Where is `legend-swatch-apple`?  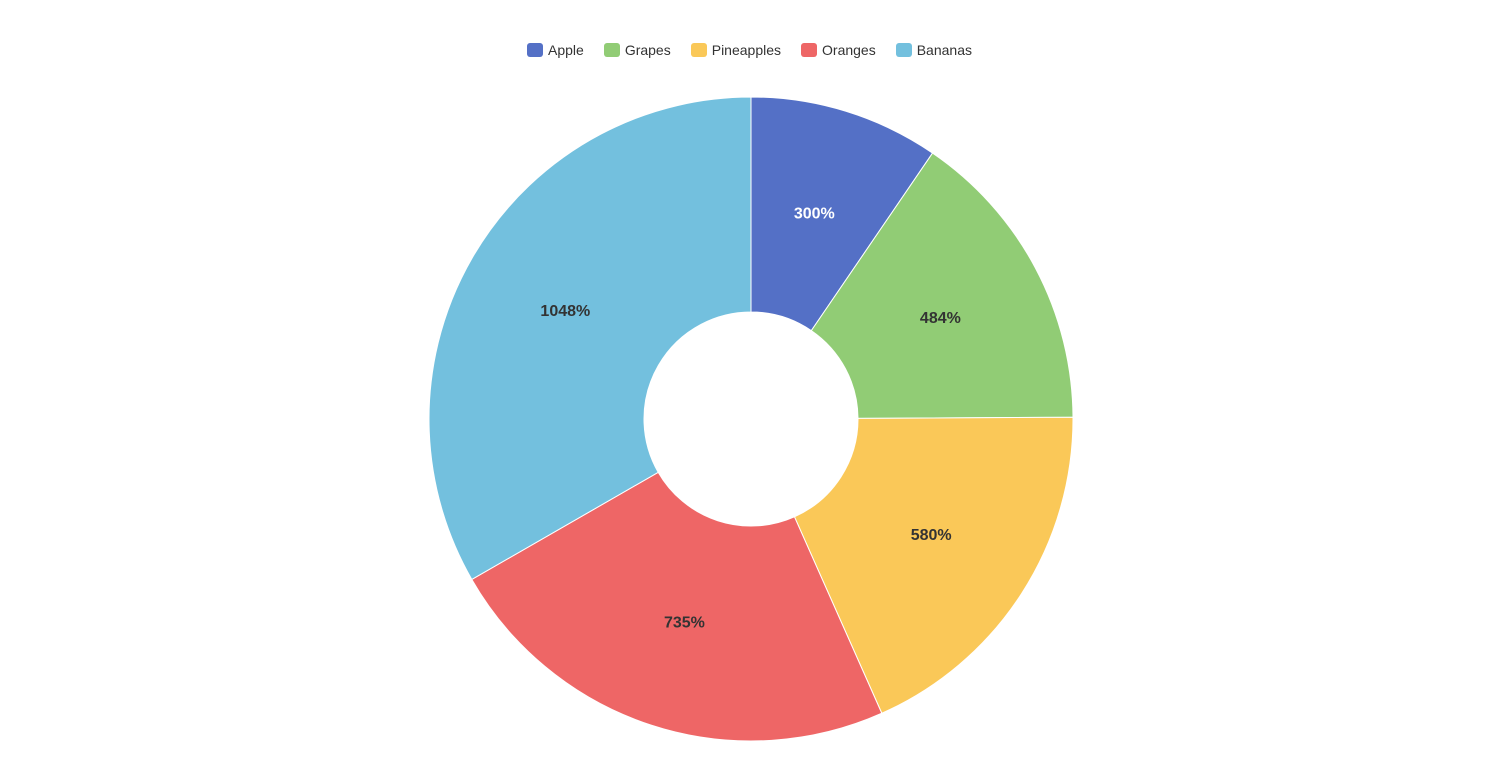 legend-swatch-apple is located at coordinates (535, 50).